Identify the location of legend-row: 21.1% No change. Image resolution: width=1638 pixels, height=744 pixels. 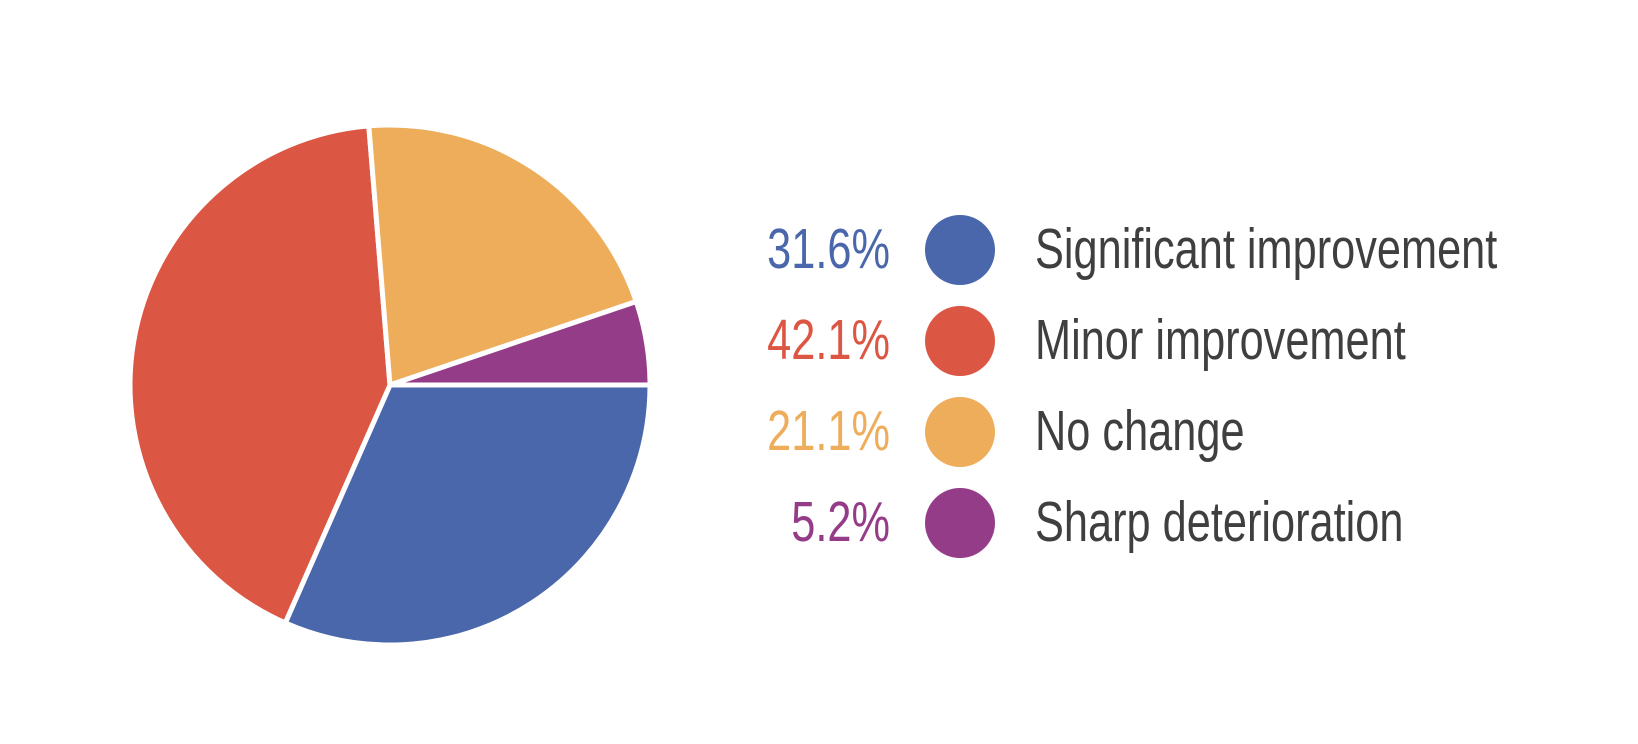
(1179, 431).